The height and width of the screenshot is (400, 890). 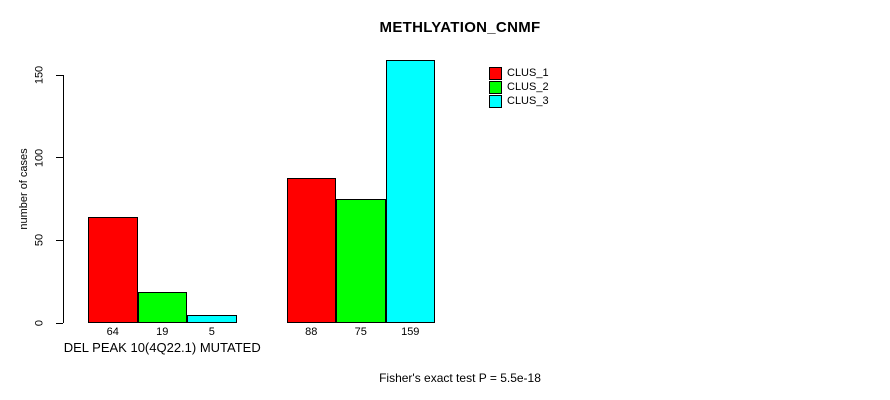 I want to click on bar-value-label: 88, so click(x=311, y=332).